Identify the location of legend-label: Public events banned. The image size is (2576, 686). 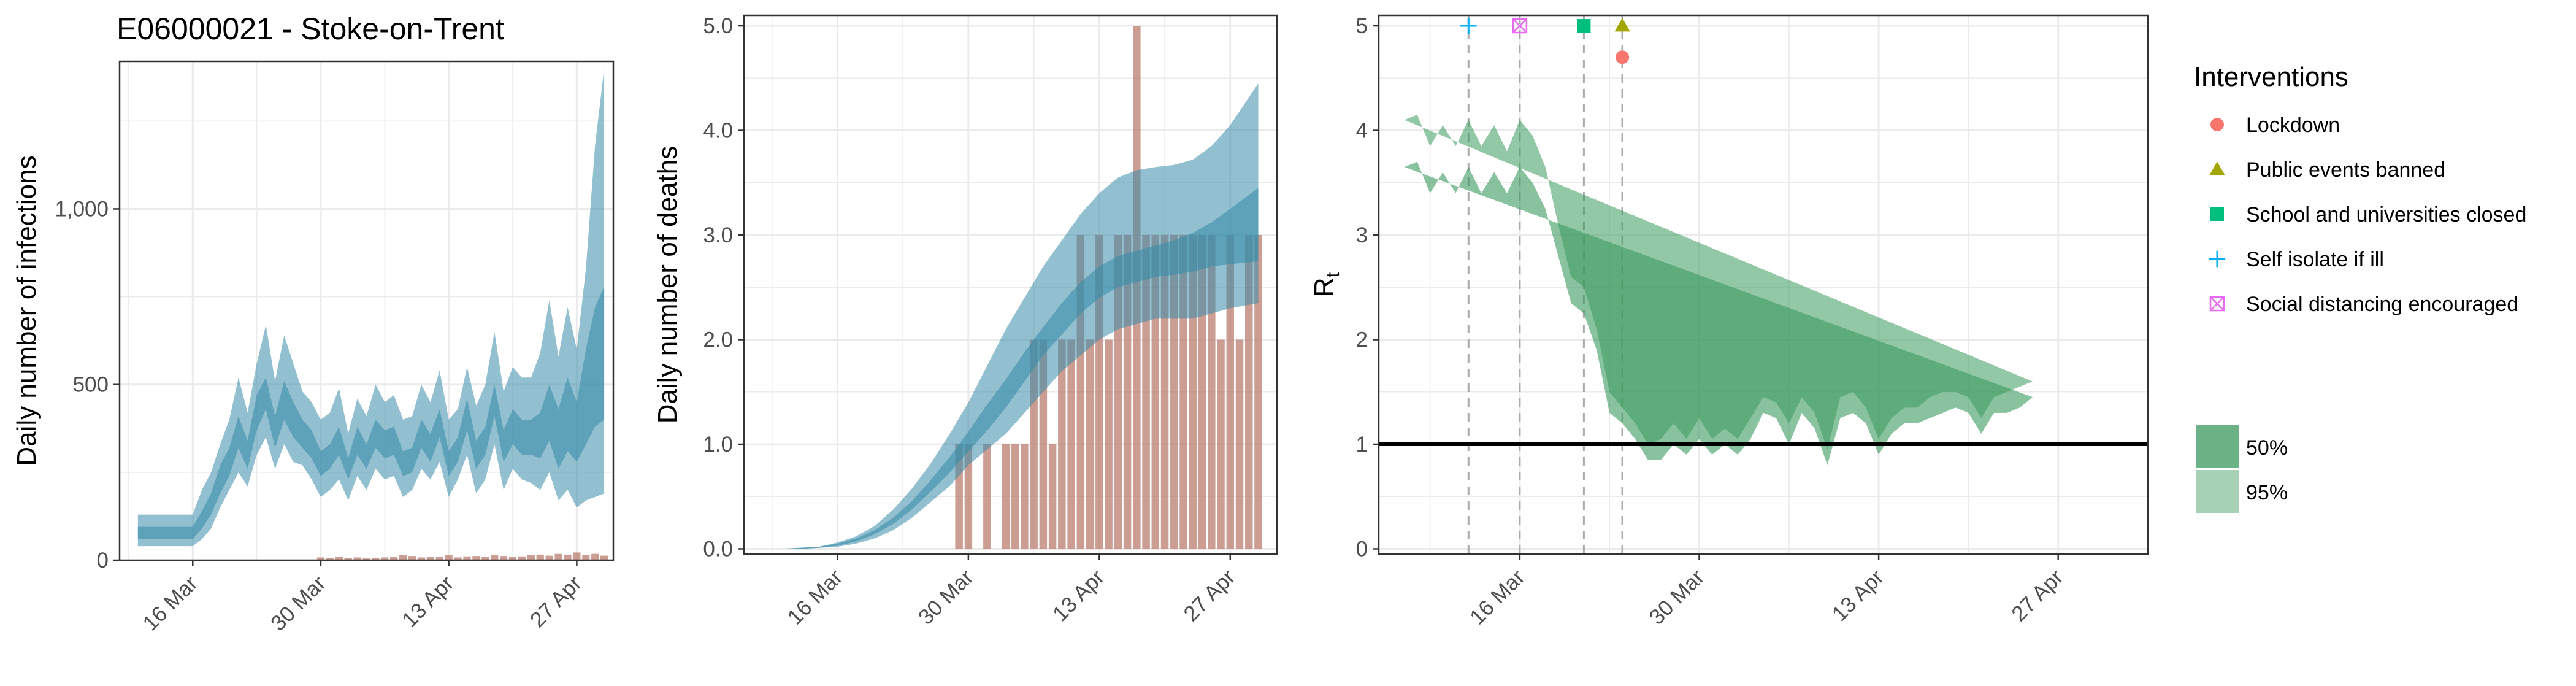
(2345, 170).